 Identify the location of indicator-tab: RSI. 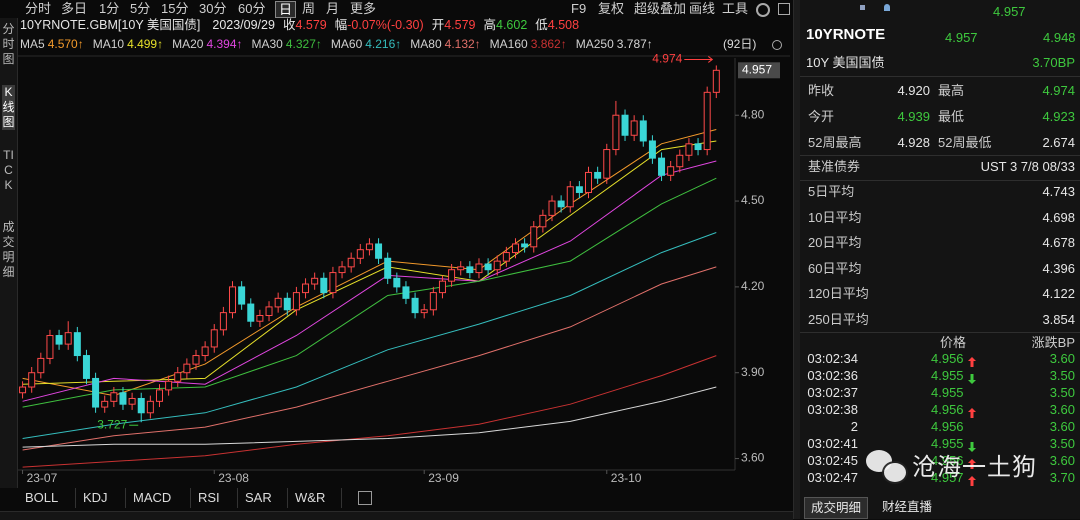
(215, 498).